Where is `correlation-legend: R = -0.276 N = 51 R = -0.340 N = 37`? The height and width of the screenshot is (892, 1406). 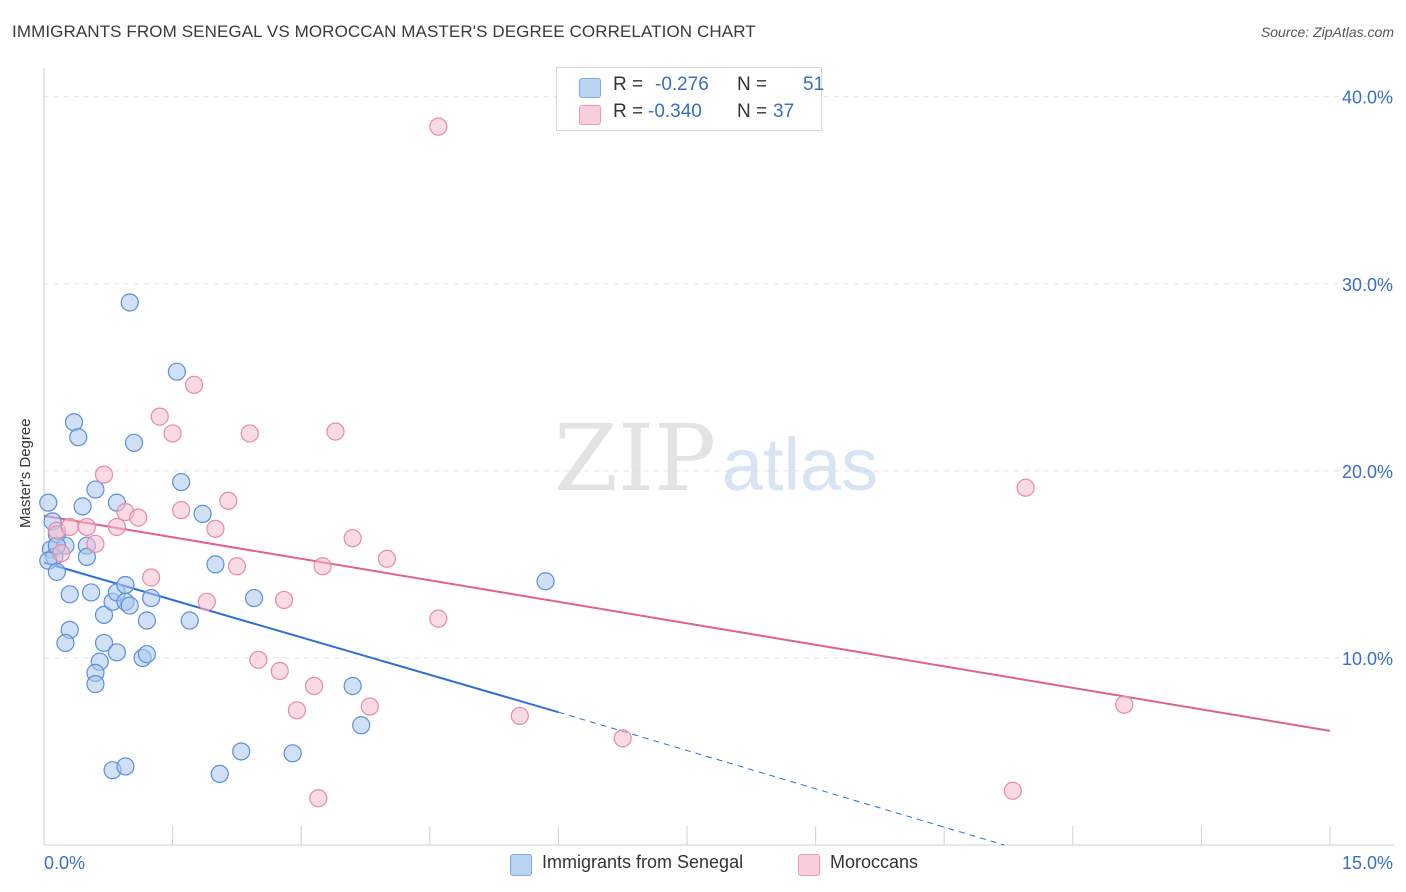
correlation-legend: R = -0.276 N = 51 R = -0.340 N = 37 is located at coordinates (690, 99).